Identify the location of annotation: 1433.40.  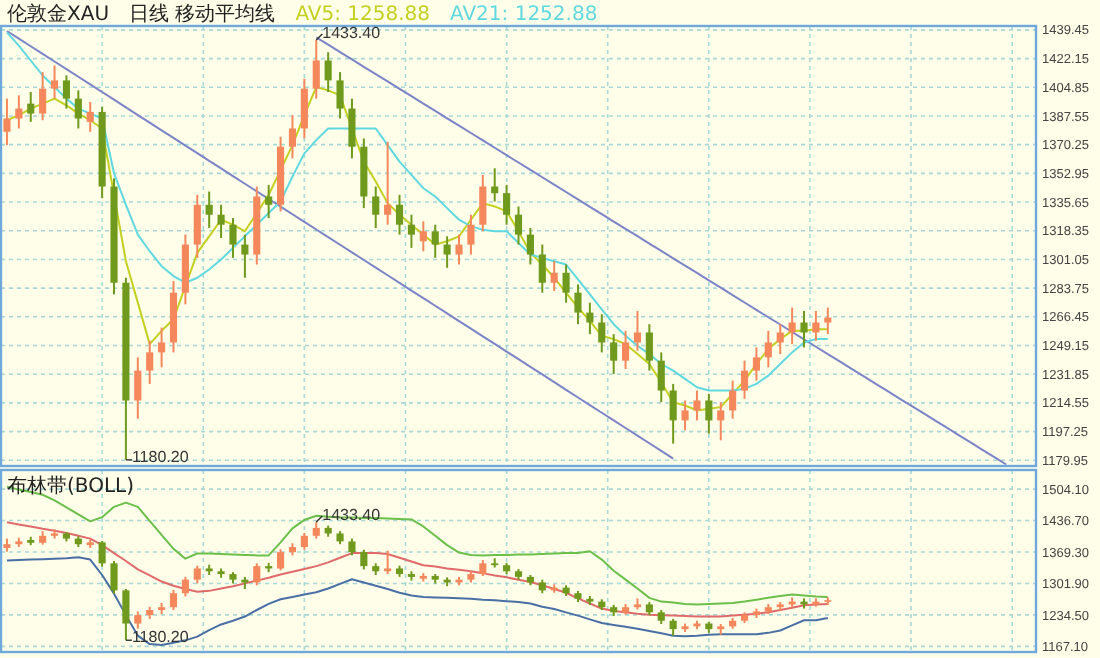
(352, 32).